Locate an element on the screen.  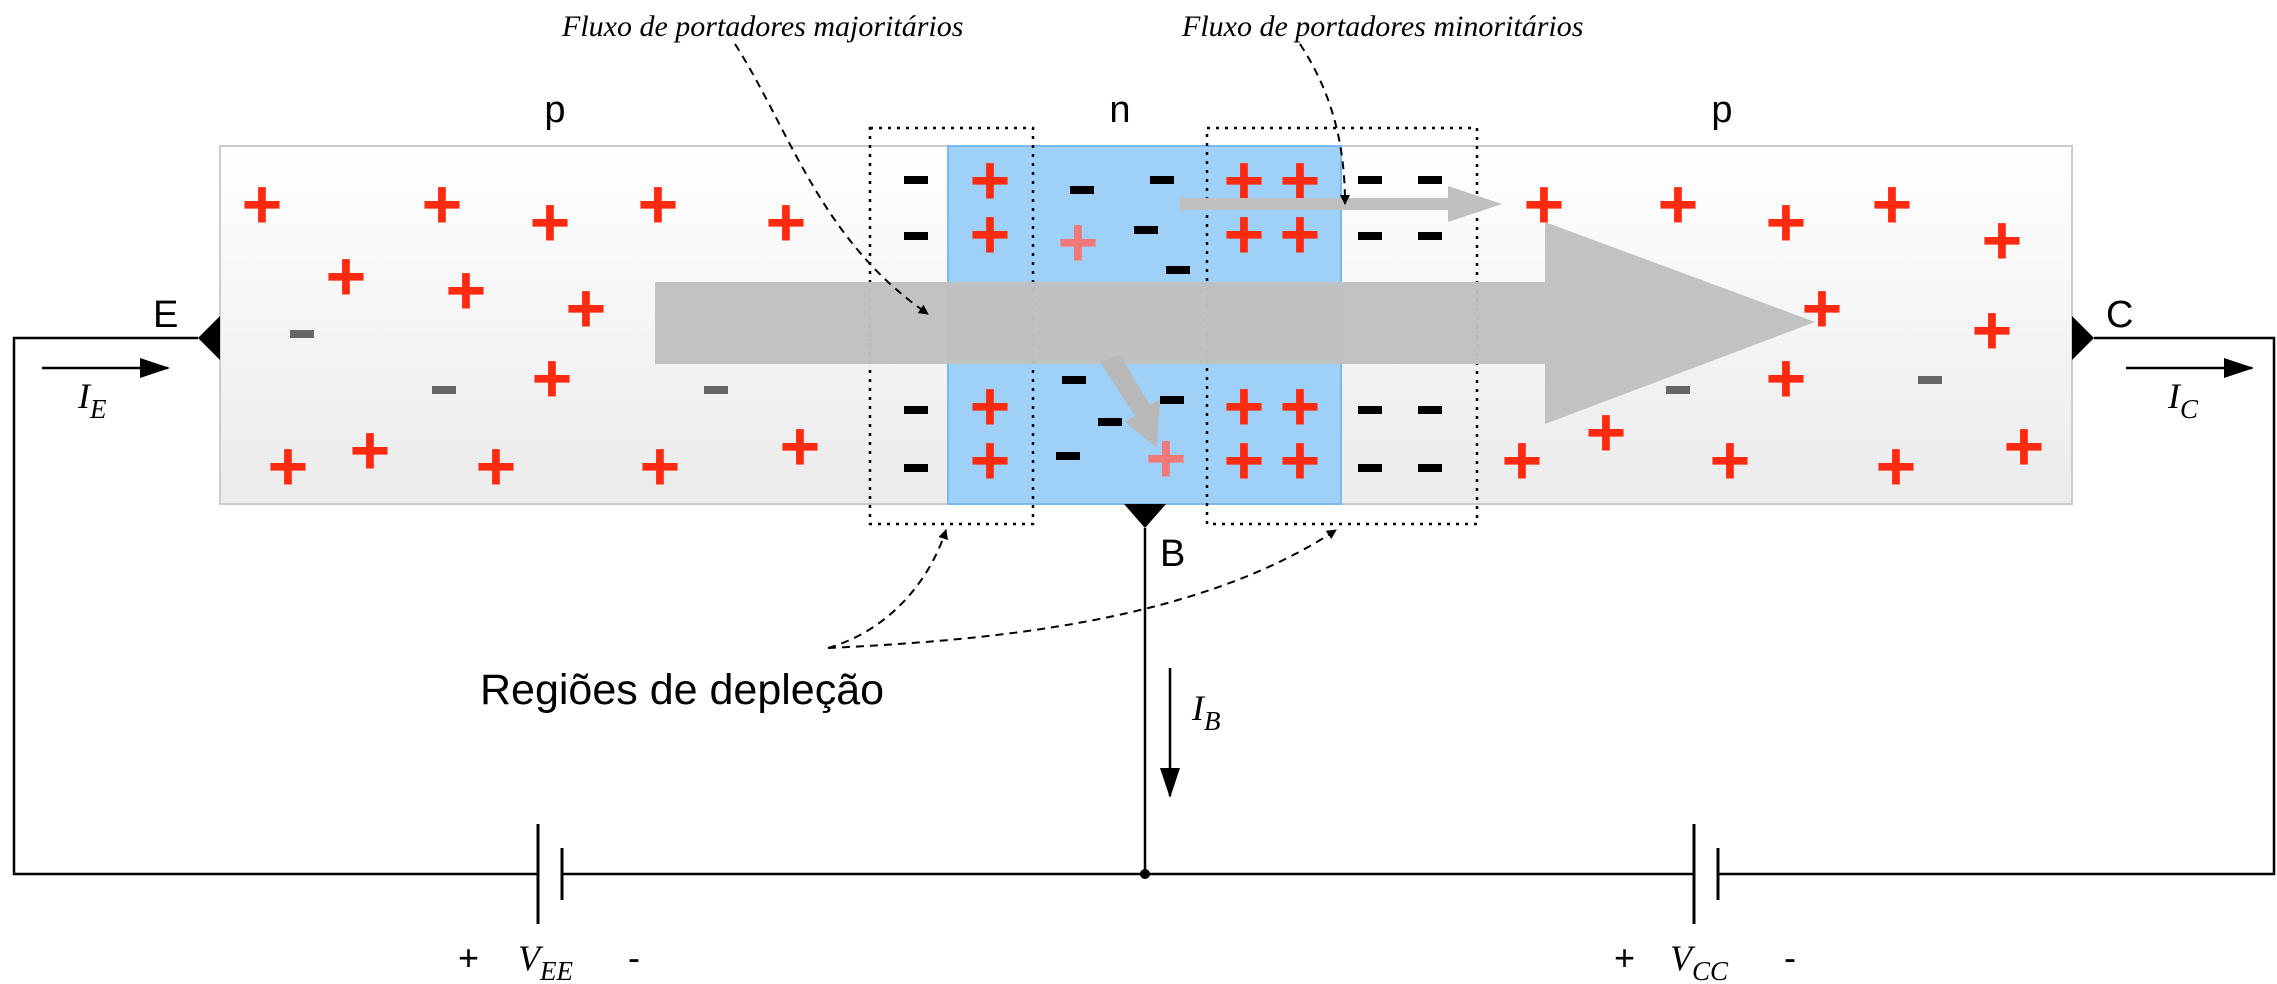
depletion-regions-label: Regiões de depleção is located at coordinates (682, 690).